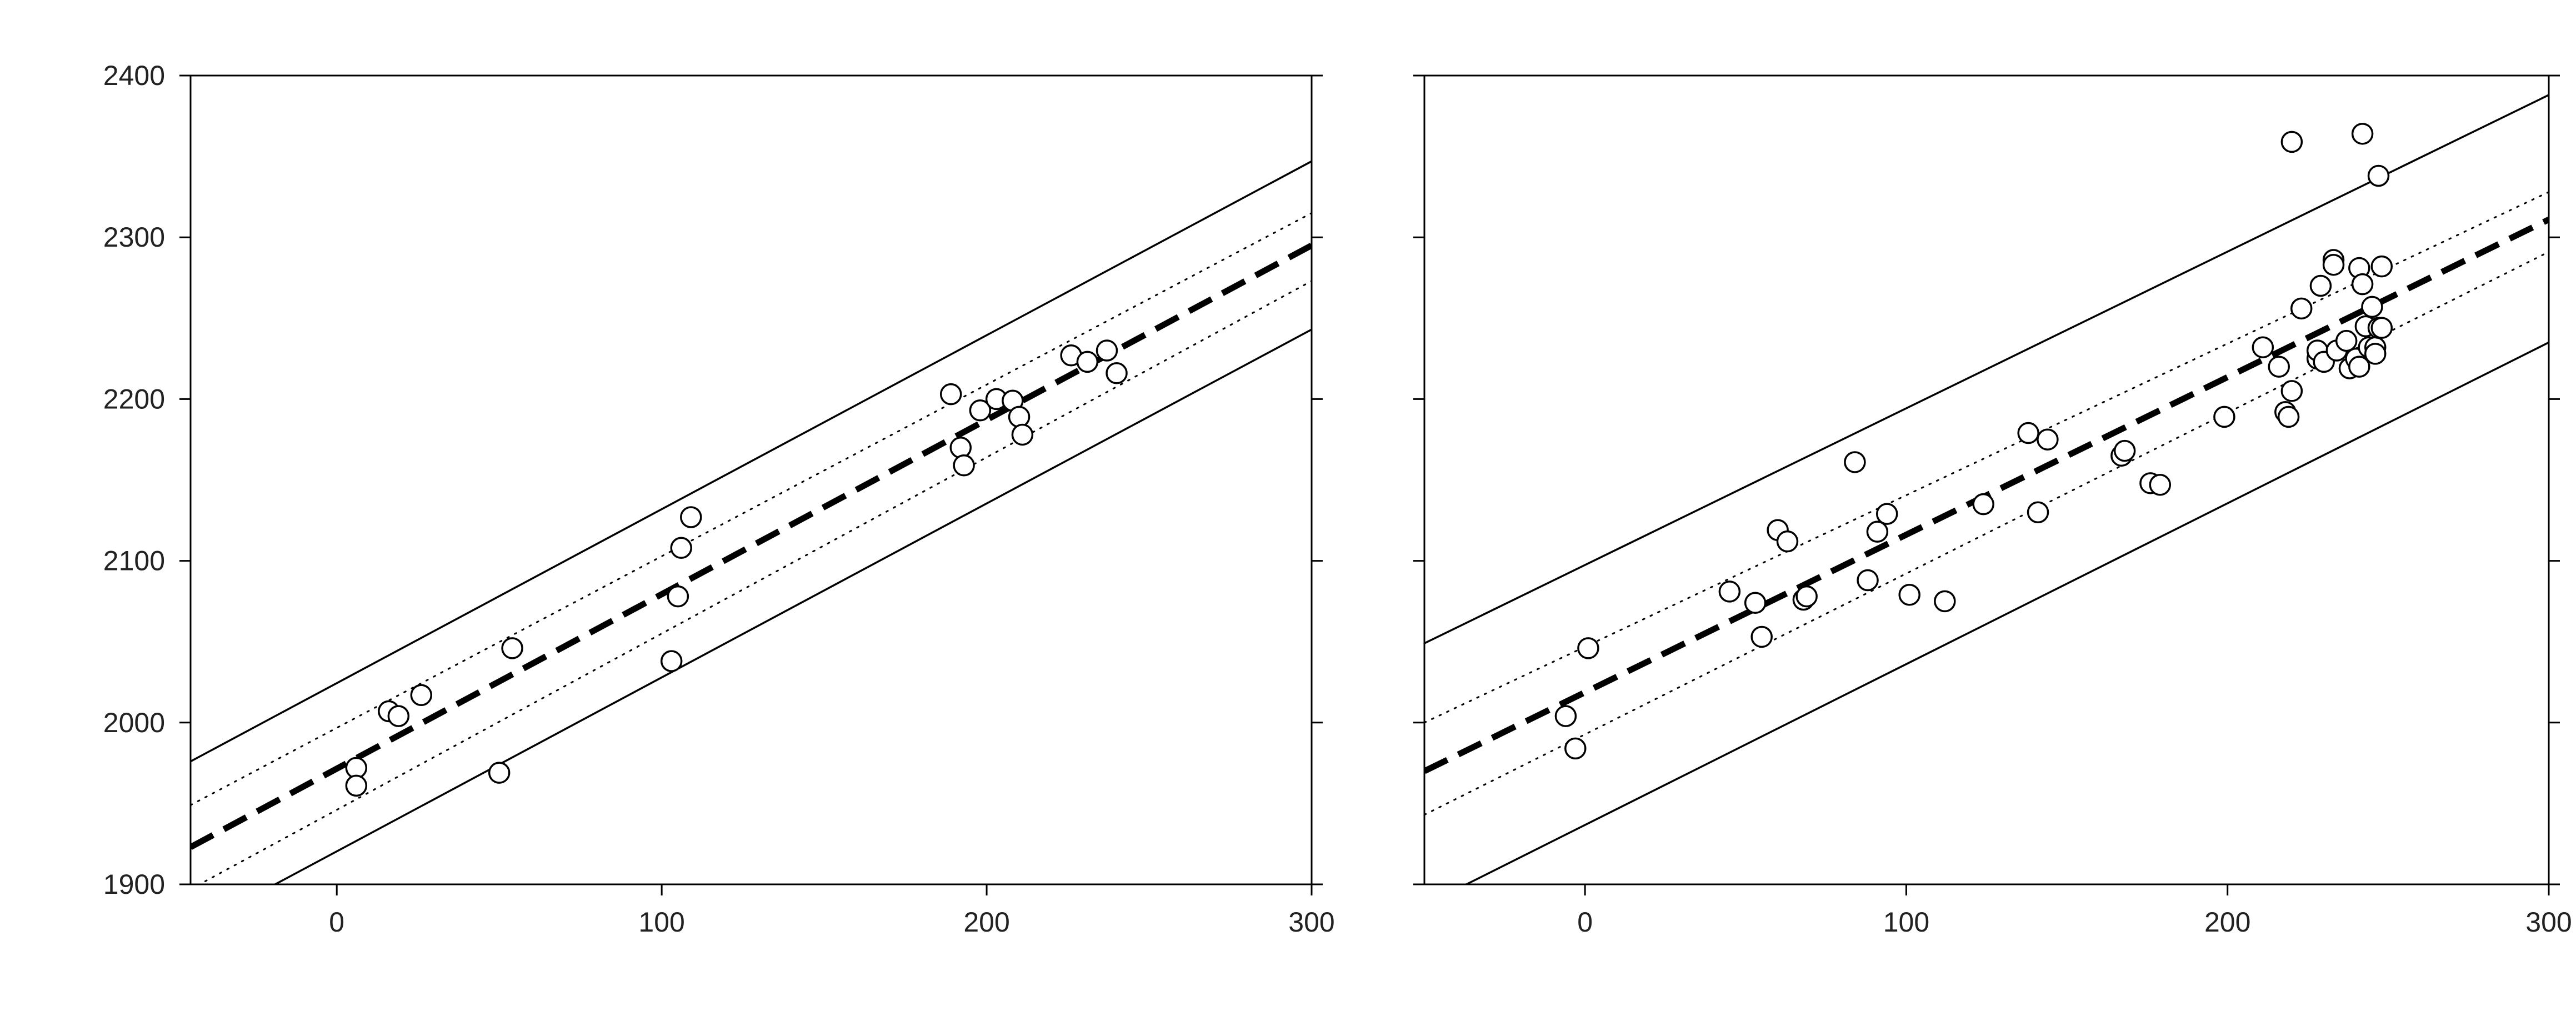 The image size is (2576, 1026). Describe the element at coordinates (134, 722) in the screenshot. I see `y-tick-label: 2000` at that location.